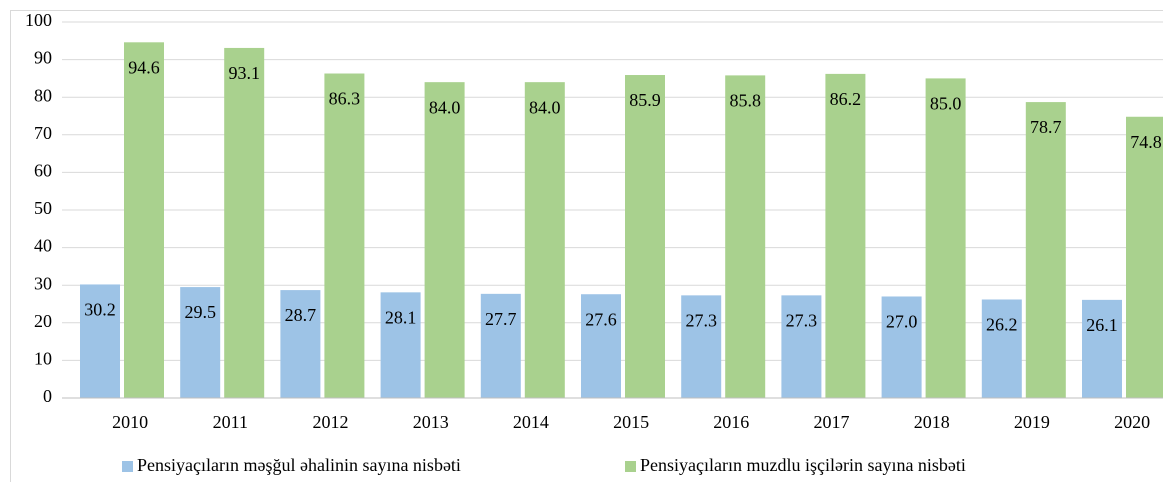 The image size is (1163, 482). Describe the element at coordinates (100, 310) in the screenshot. I see `data-label: 30.2` at that location.